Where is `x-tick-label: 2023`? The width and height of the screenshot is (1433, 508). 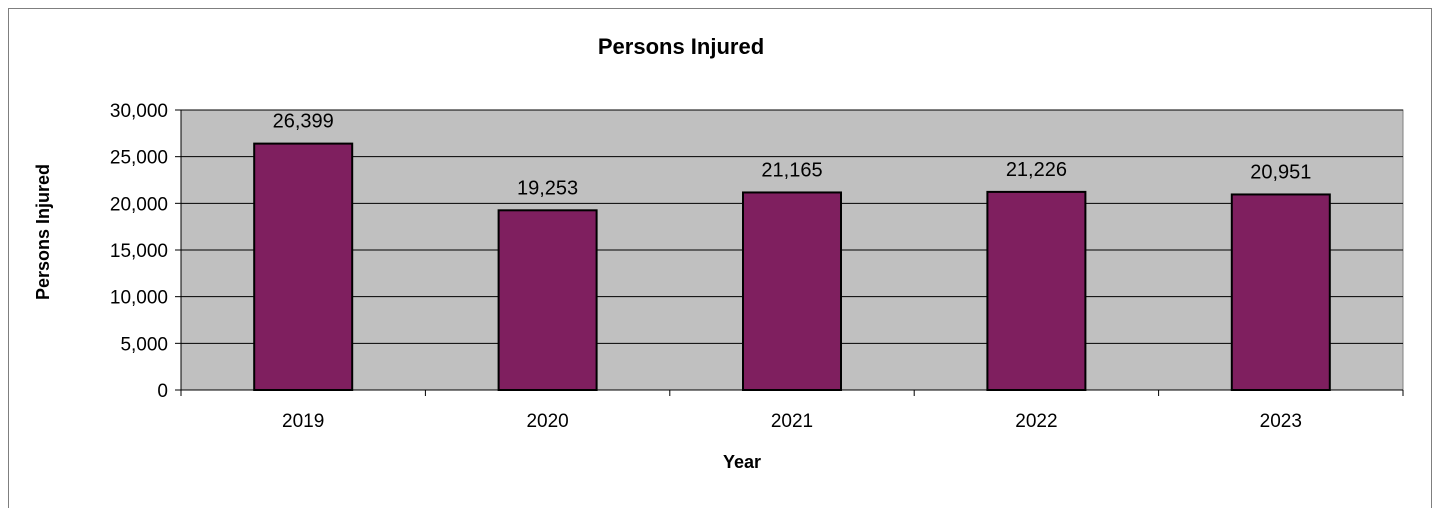
x-tick-label: 2023 is located at coordinates (1281, 421).